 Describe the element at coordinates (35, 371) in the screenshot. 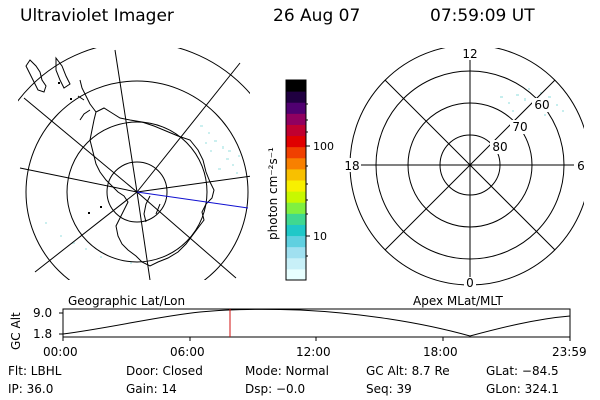

I see `meta-flt: Flt: LBHL` at that location.